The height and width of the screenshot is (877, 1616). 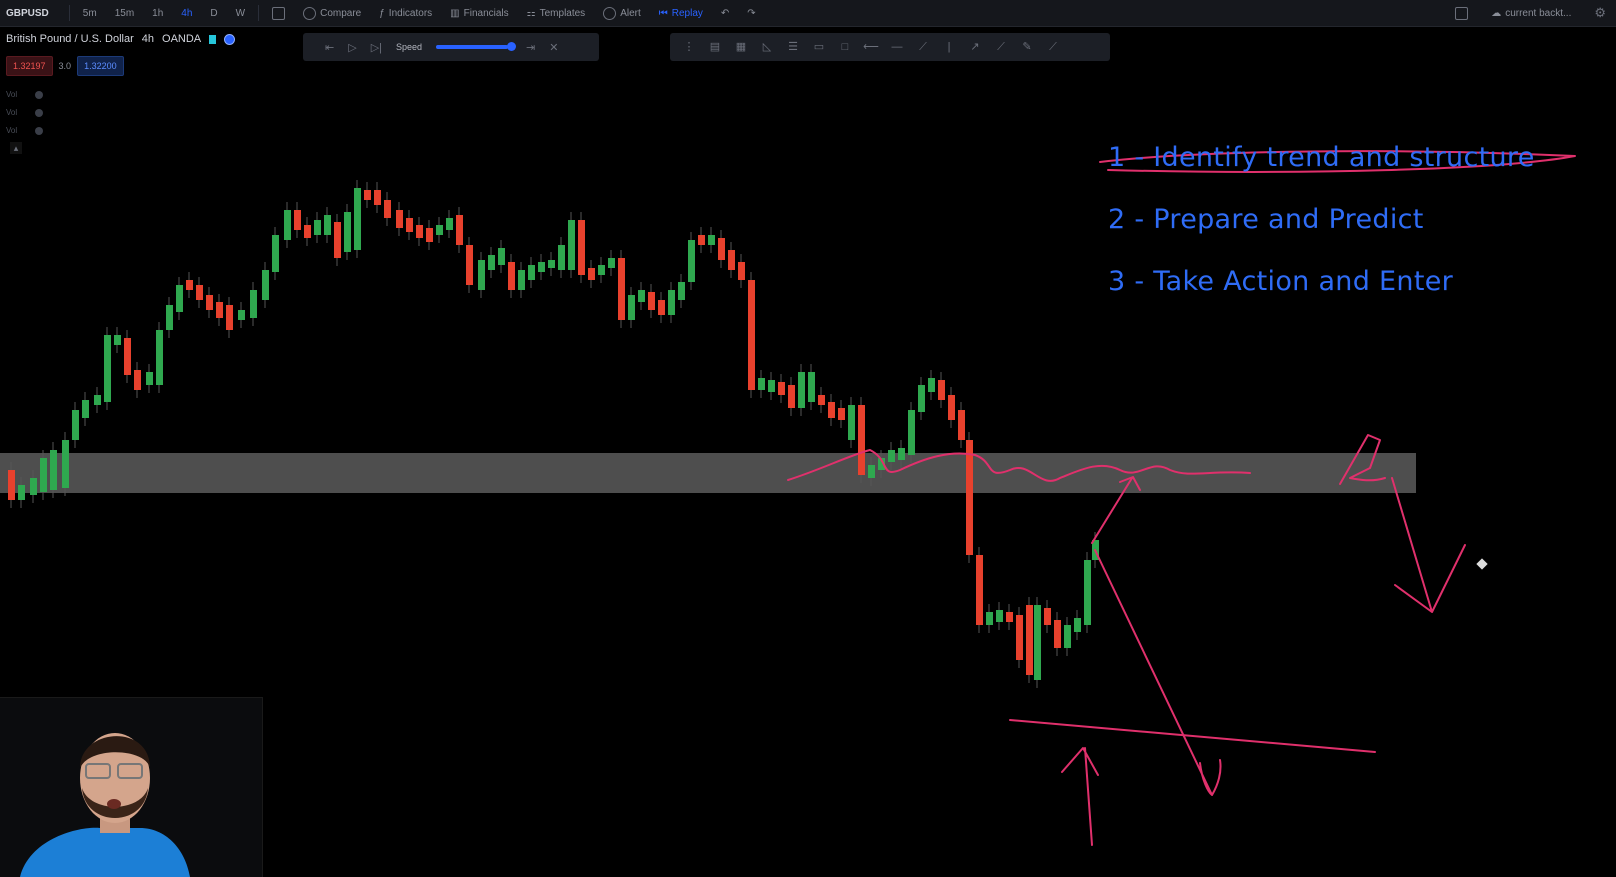 I want to click on step-3-text: 3 - Take Action and Enter, so click(x=1281, y=281).